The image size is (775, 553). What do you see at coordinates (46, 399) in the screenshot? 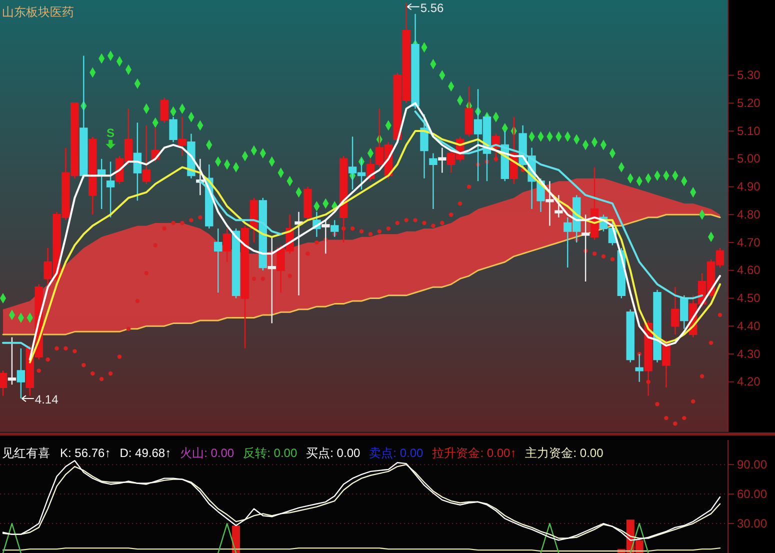
I see `annotation: 4.14` at bounding box center [46, 399].